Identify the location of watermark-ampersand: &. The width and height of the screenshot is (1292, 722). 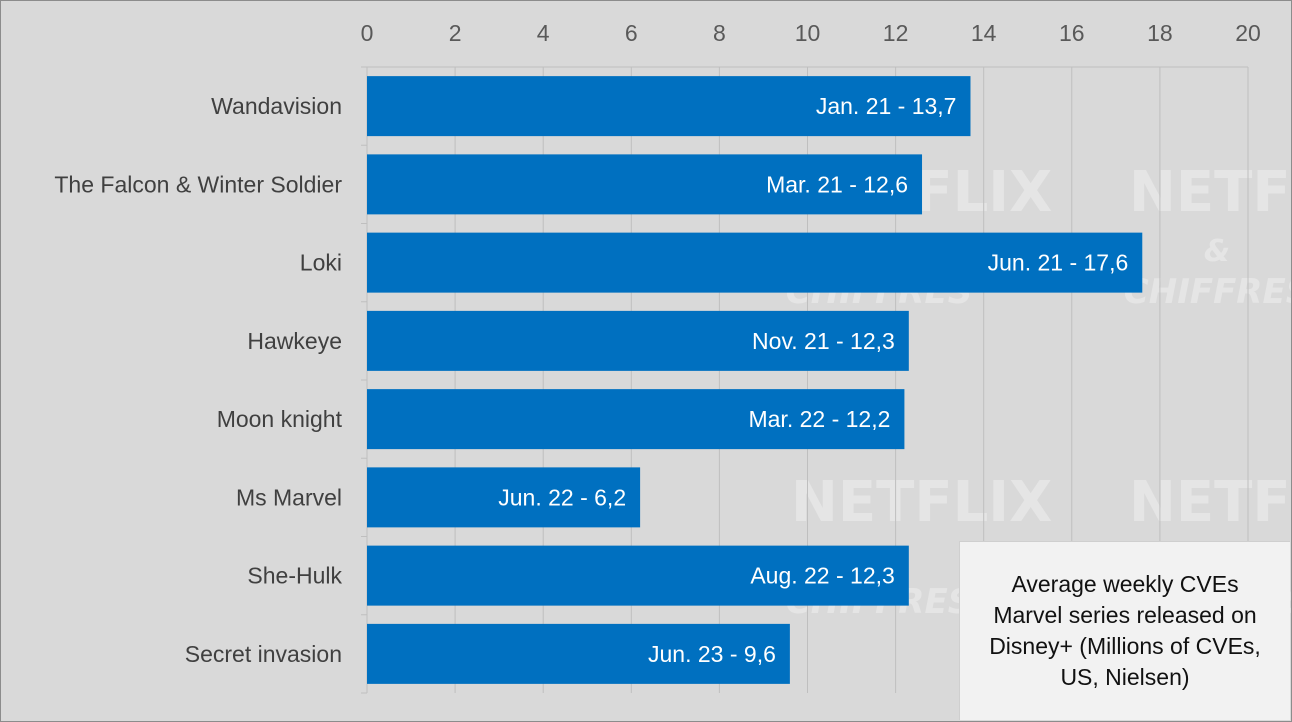
(1217, 251).